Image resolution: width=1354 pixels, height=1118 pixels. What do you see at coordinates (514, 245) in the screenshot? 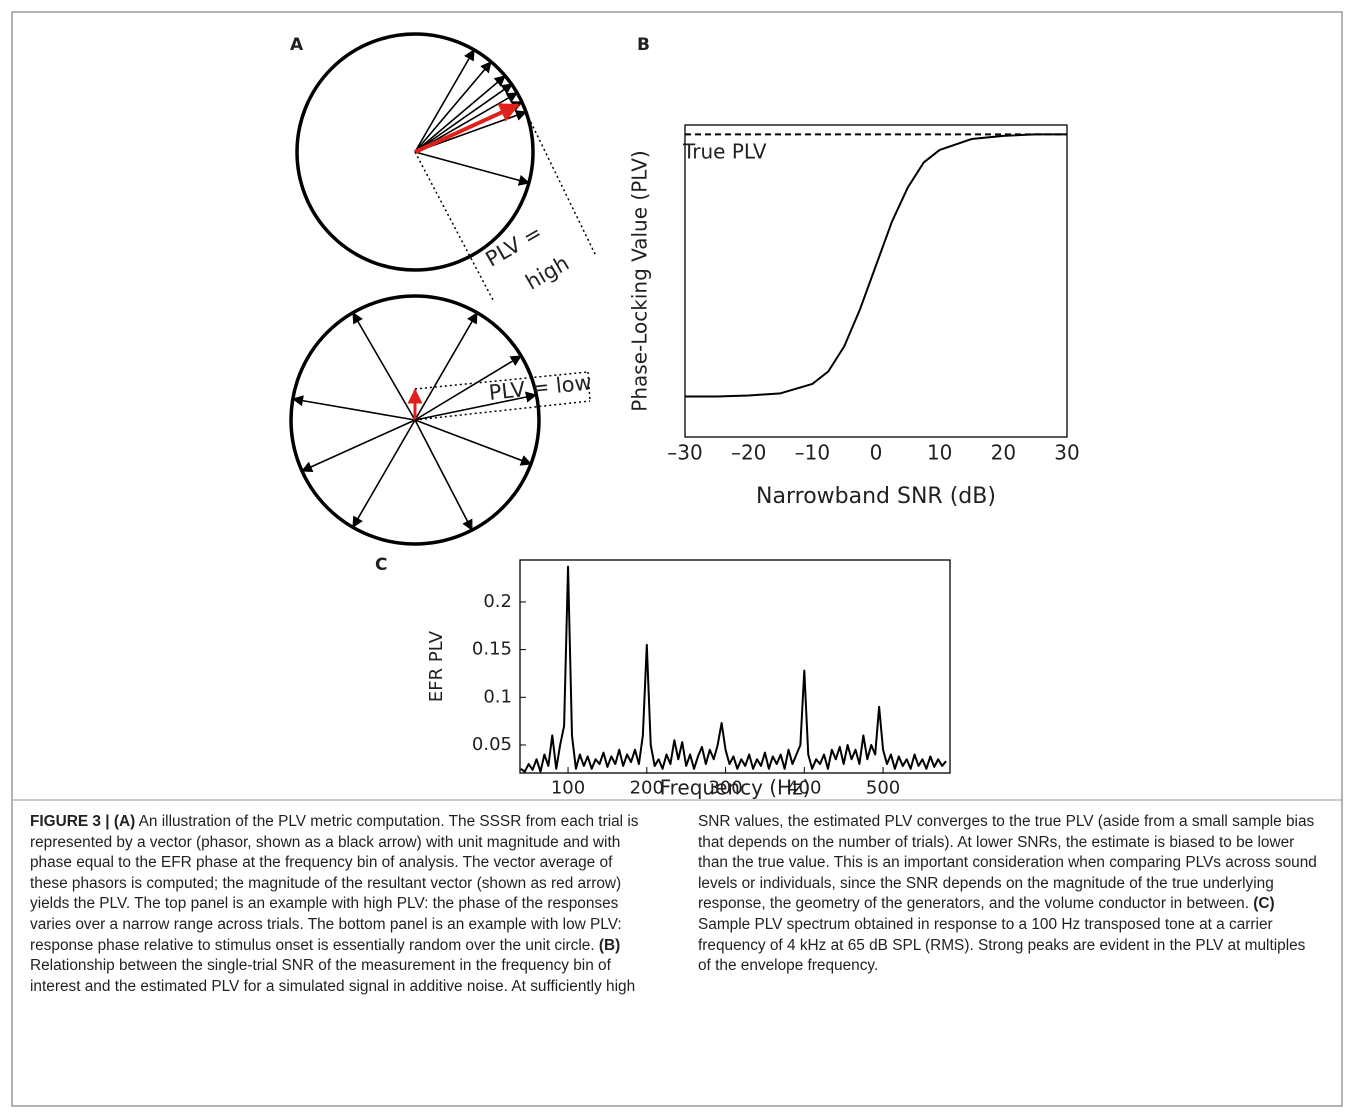
I see `plv-high-label: PLV =` at bounding box center [514, 245].